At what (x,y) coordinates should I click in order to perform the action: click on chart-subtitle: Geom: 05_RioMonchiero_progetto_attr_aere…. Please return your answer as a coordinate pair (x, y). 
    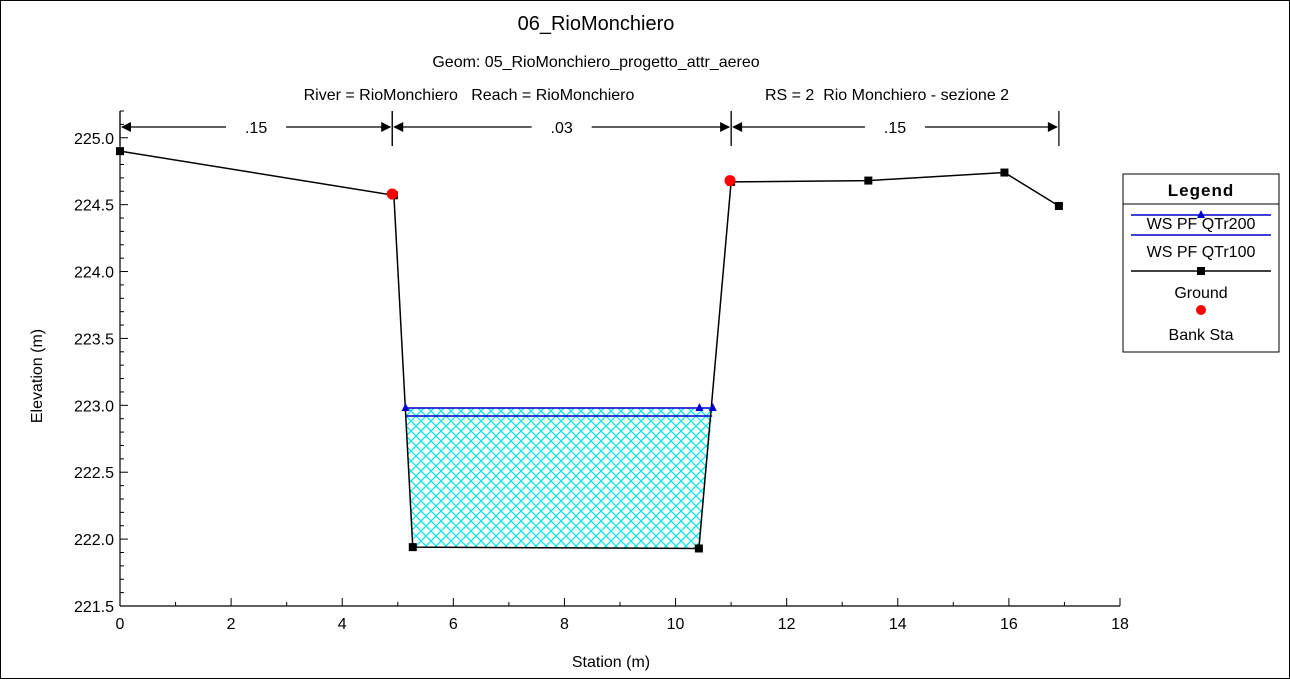
    Looking at the image, I should click on (595, 62).